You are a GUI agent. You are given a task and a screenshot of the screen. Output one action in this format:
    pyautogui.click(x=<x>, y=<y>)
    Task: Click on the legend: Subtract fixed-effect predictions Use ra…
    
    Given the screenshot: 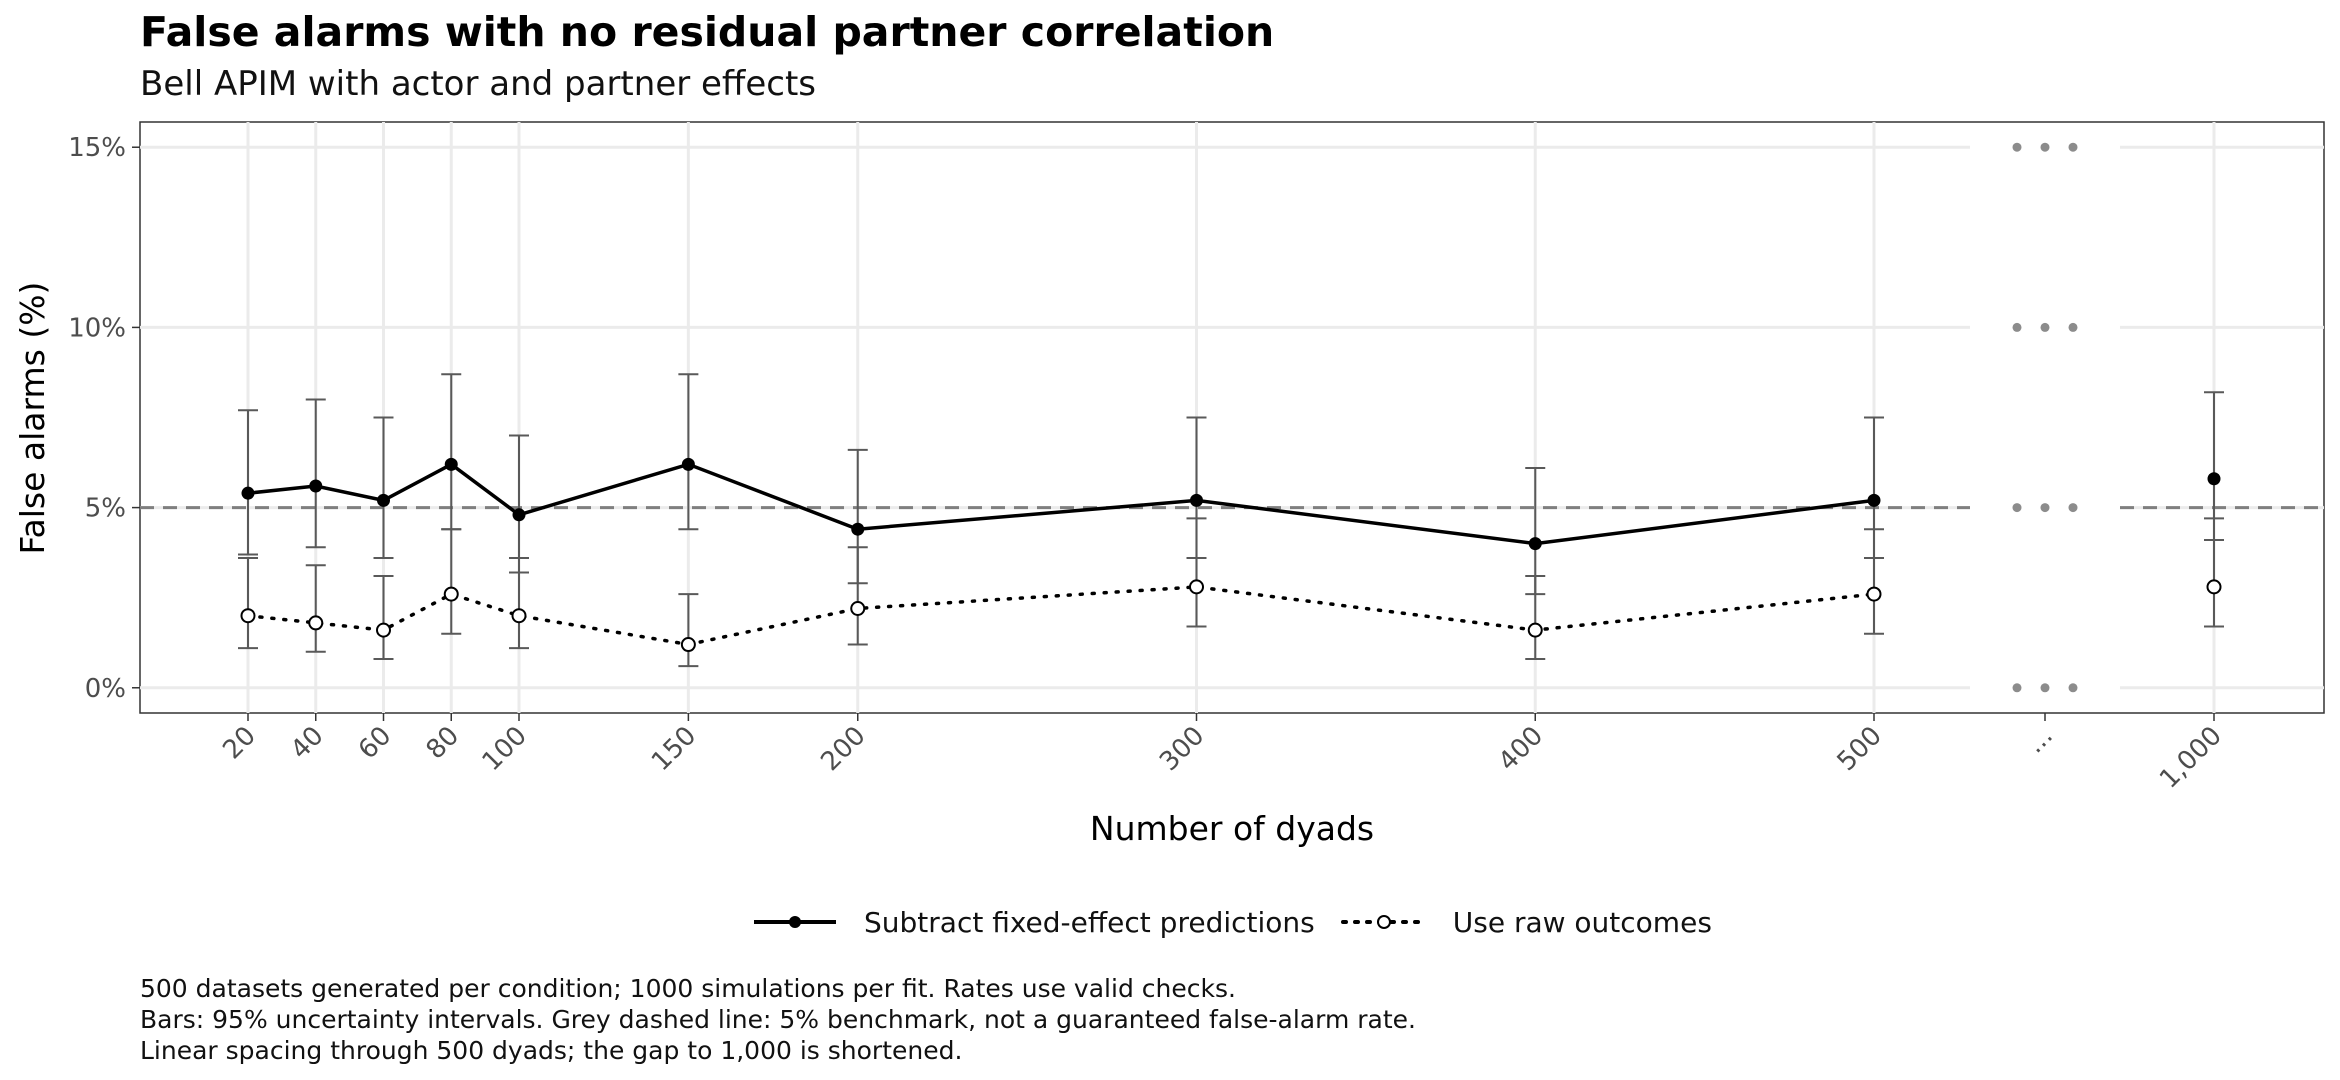 What is the action you would take?
    pyautogui.click(x=1243, y=922)
    